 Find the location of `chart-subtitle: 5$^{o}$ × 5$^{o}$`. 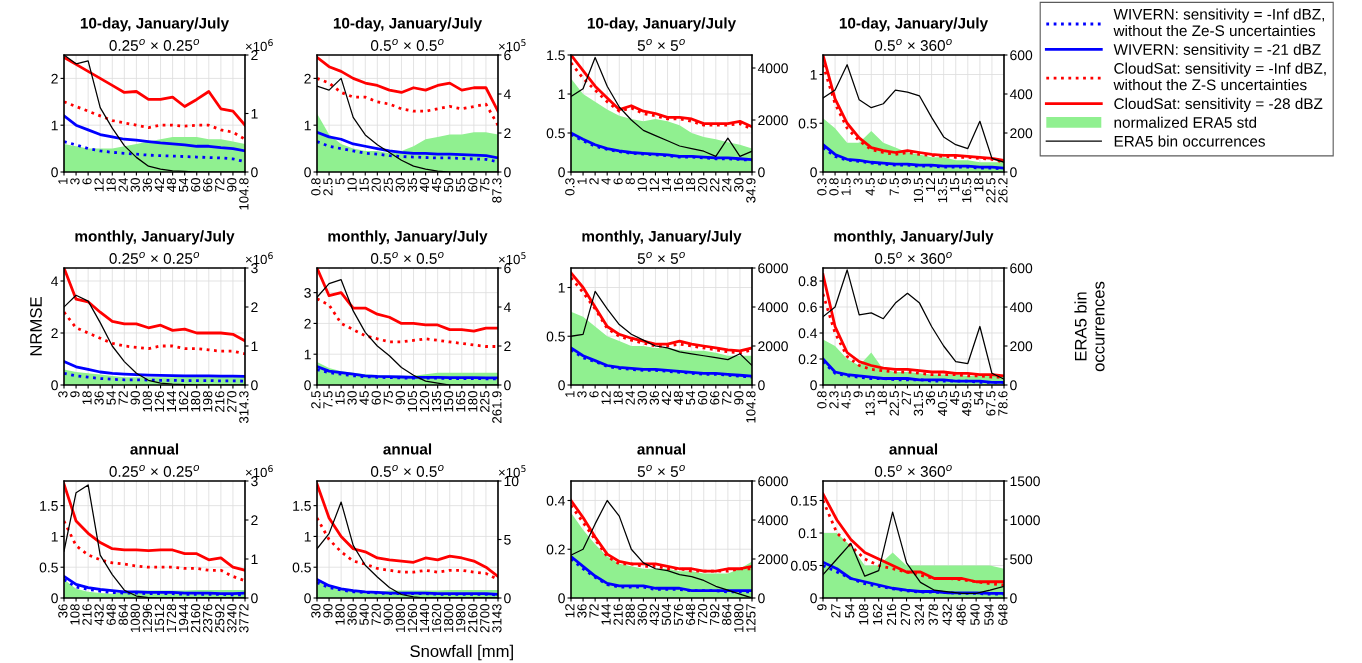

chart-subtitle: 5$^{o}$ × 5$^{o}$ is located at coordinates (661, 470).